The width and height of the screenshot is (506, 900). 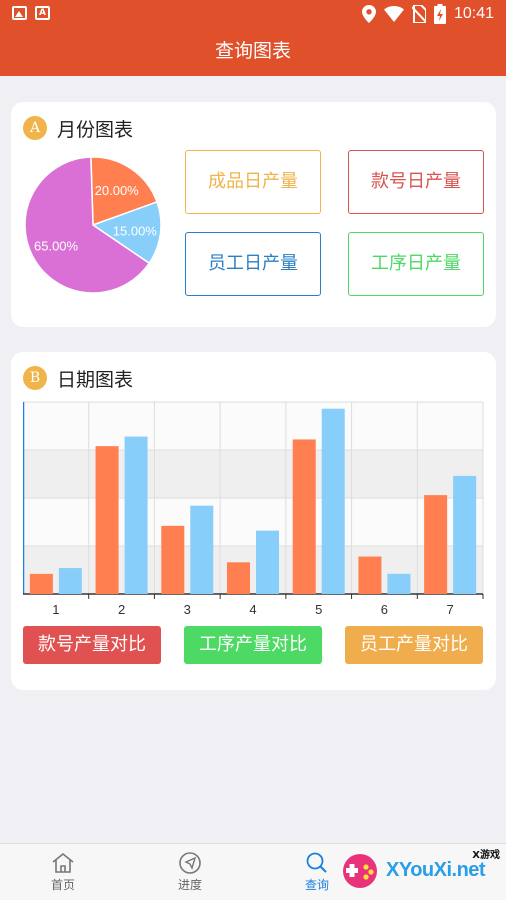 I want to click on nav-home-label: 首页, so click(x=62, y=885).